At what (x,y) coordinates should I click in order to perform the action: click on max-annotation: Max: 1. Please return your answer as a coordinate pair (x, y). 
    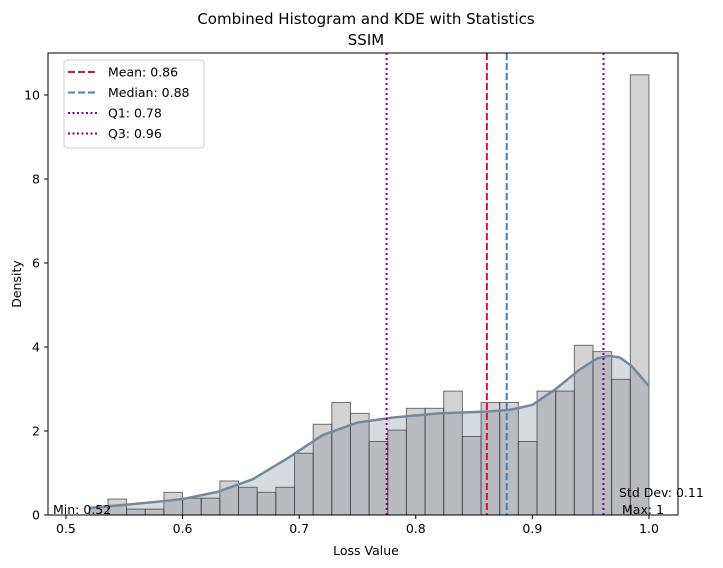
    Looking at the image, I should click on (643, 509).